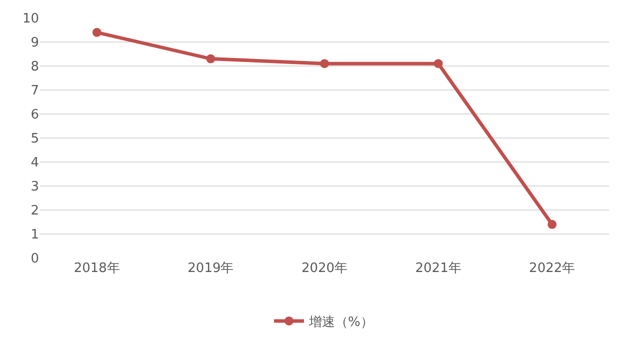  I want to click on x-tick-label: 2021年, so click(438, 268).